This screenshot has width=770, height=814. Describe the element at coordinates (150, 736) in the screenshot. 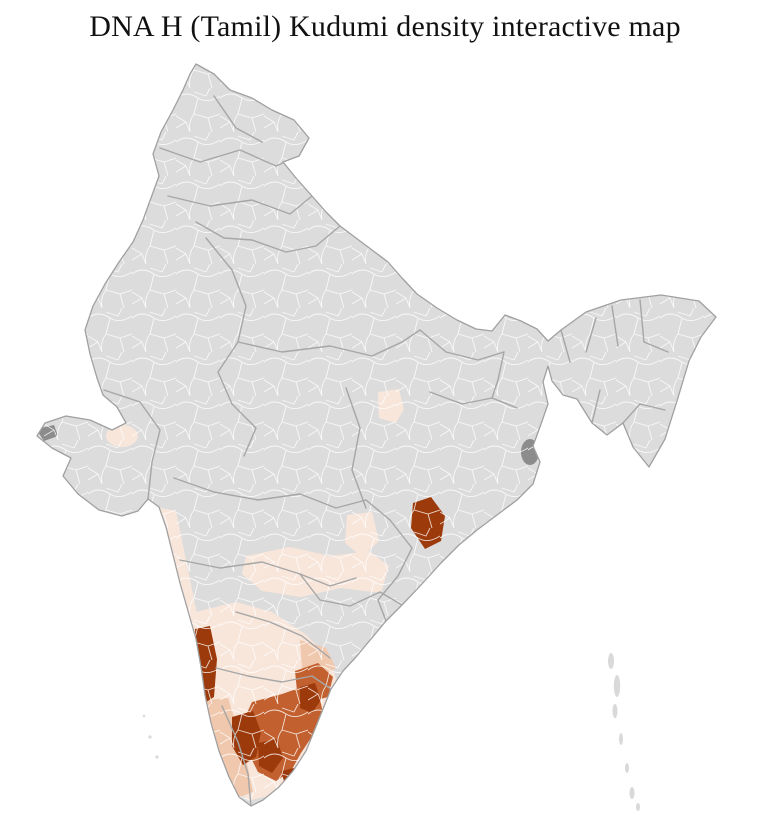

I see `lakshadweep-islands` at that location.